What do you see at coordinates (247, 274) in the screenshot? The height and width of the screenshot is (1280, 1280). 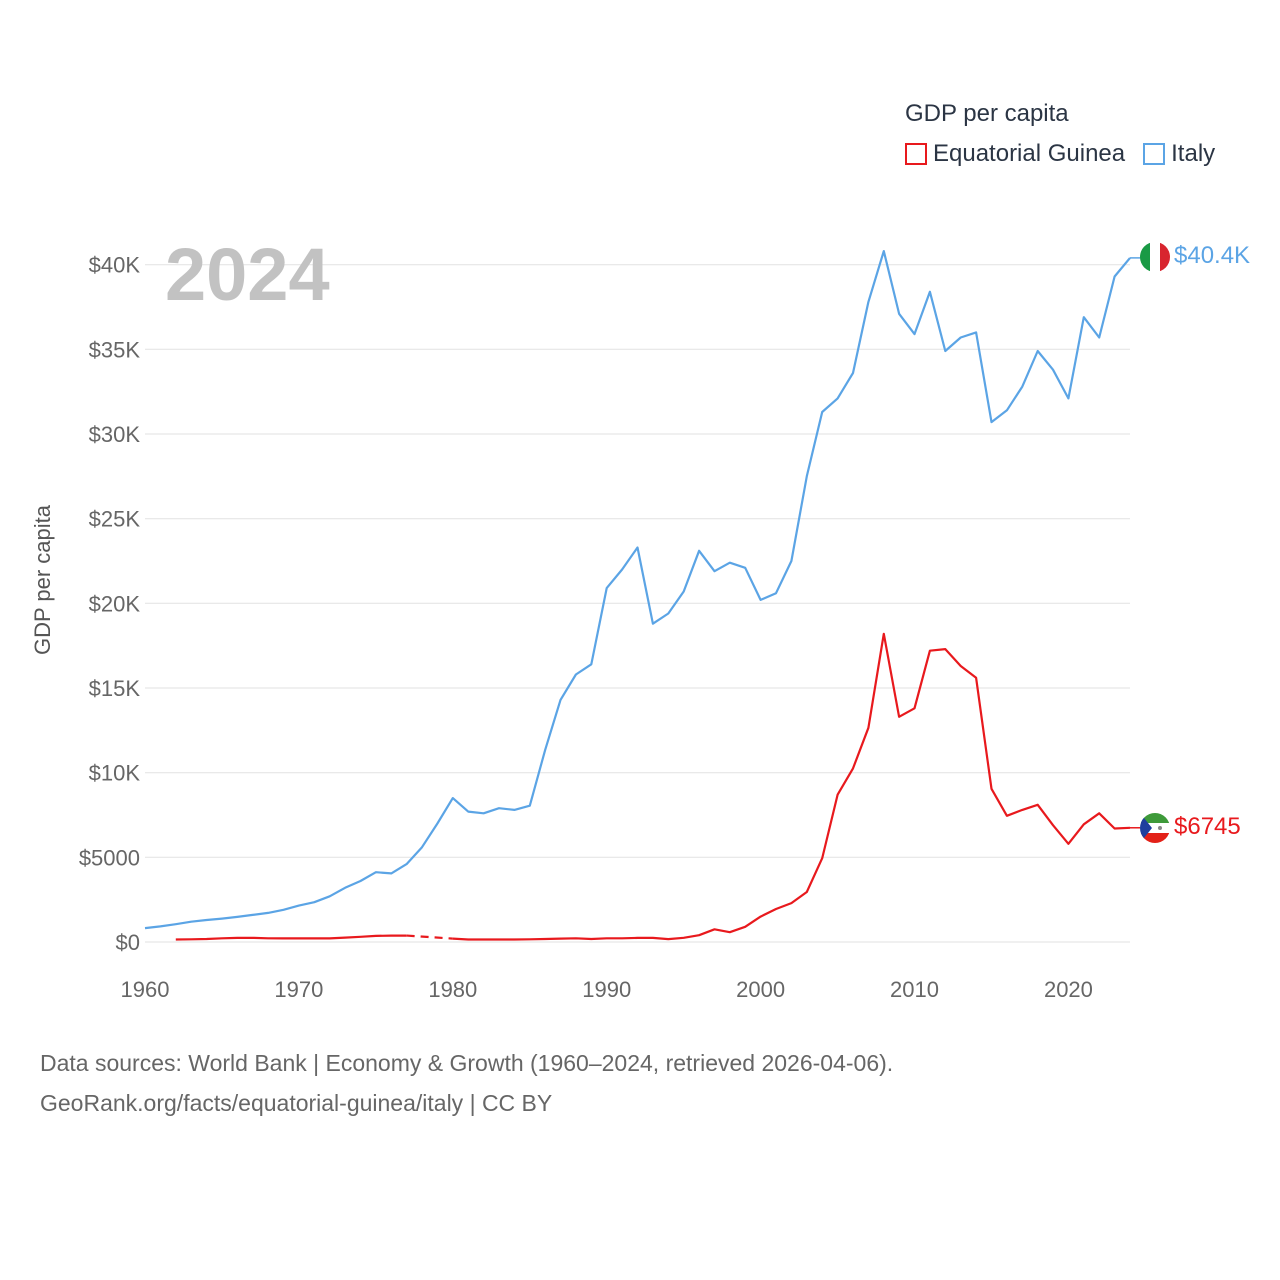 I see `year-label: 2024` at bounding box center [247, 274].